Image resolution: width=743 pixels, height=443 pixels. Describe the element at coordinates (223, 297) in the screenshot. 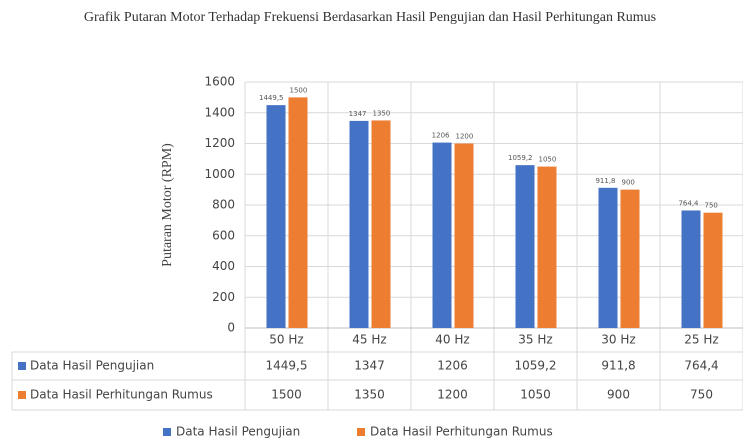

I see `y-tick-label: 200` at that location.